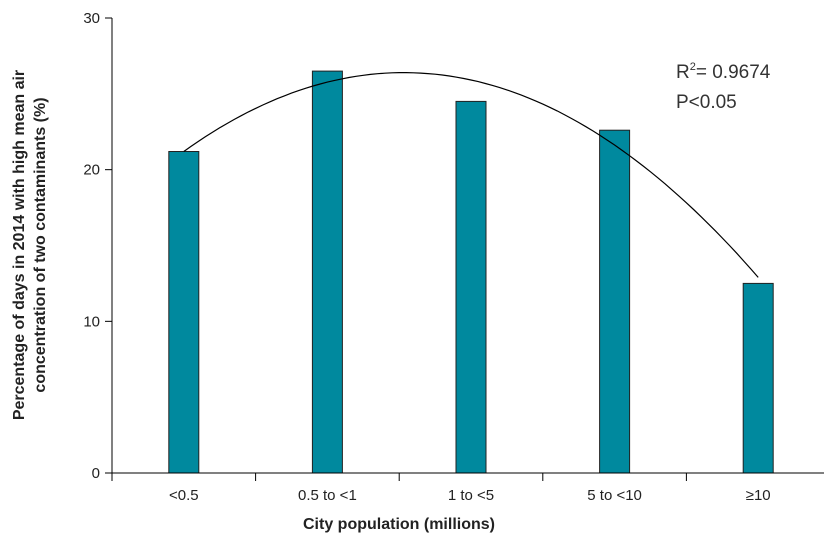  I want to click on y-tick-label: 0, so click(96, 473).